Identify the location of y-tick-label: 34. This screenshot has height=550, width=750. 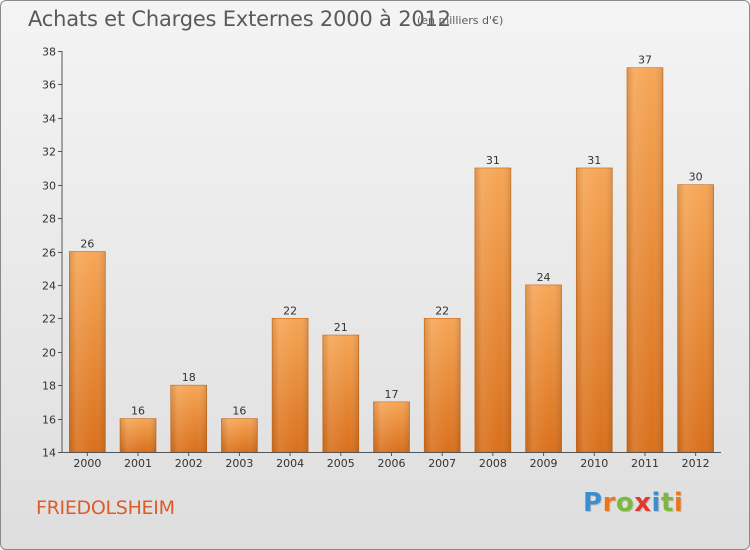
(49, 119).